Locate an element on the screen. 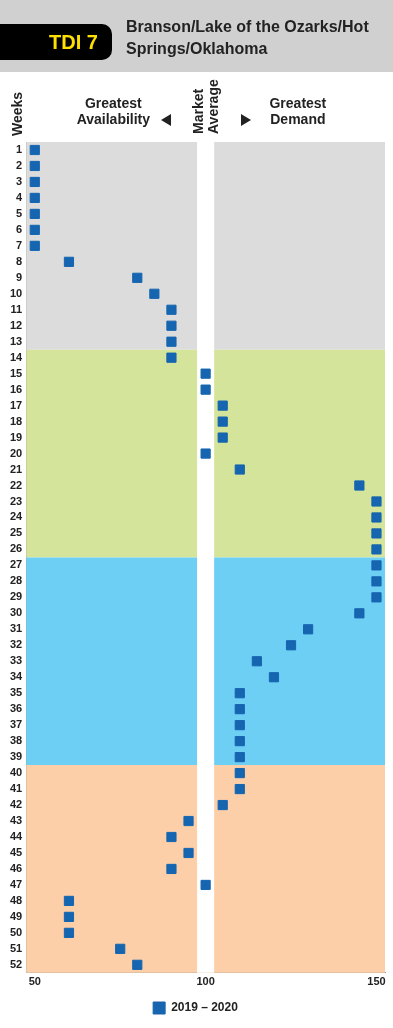 The image size is (393, 1028). y-tick-label: 43 is located at coordinates (16, 820).